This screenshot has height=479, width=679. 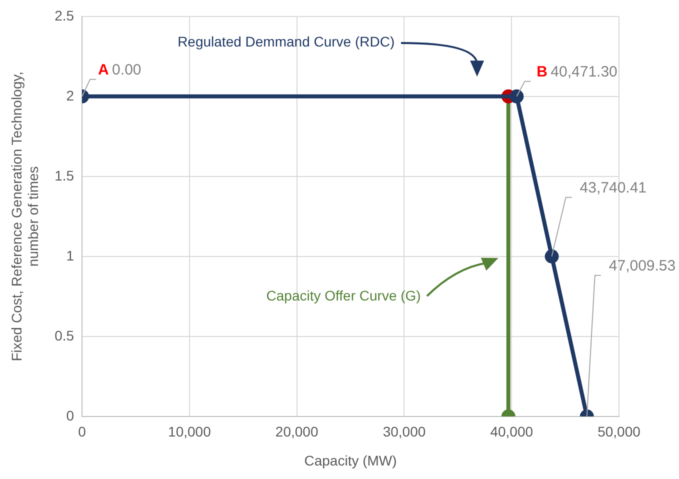 I want to click on annotation: 0.00, so click(x=127, y=70).